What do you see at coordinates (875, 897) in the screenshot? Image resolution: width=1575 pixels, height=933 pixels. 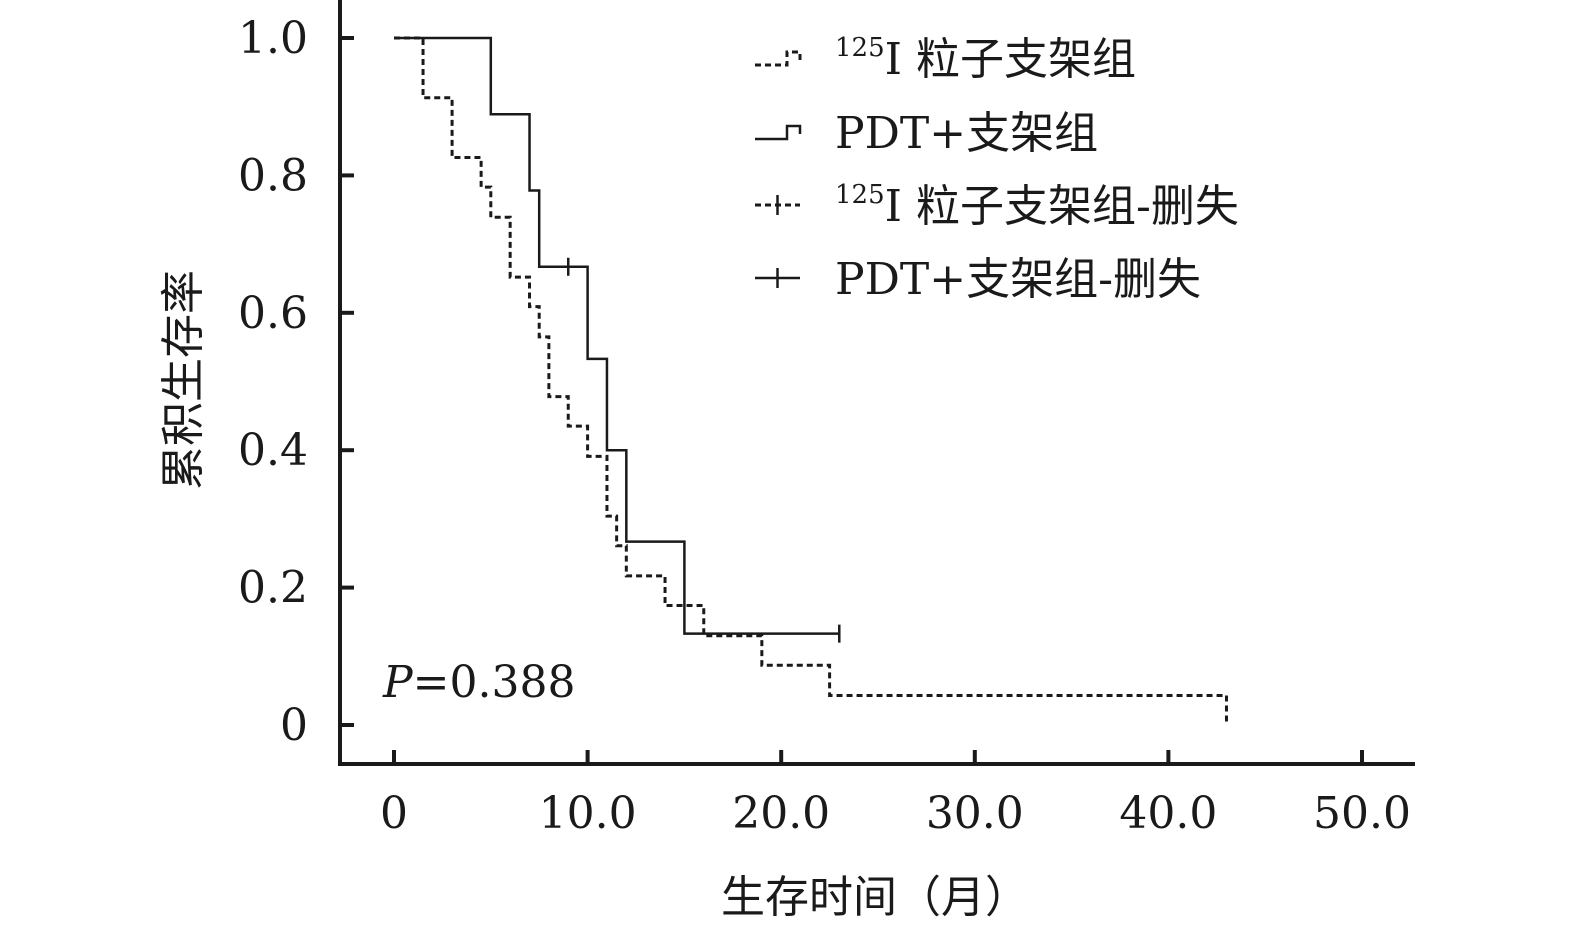 I see `x-axis-title: 生存时间（月）` at bounding box center [875, 897].